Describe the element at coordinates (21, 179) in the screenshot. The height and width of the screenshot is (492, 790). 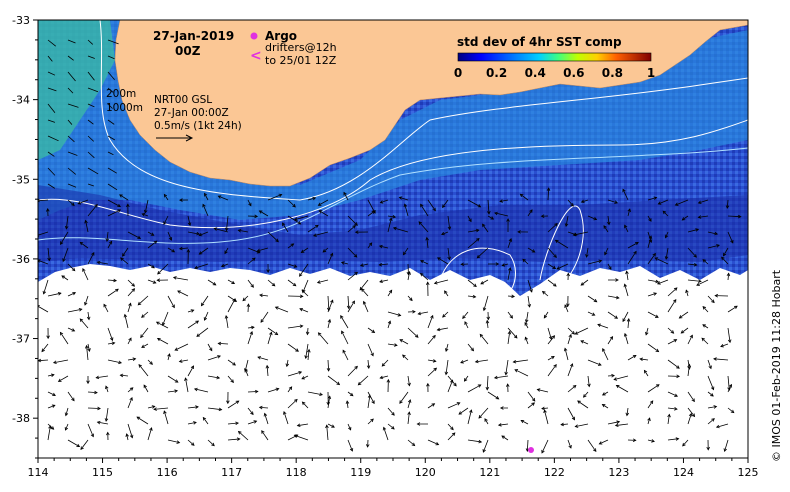
I see `y-tick-label: -35` at that location.